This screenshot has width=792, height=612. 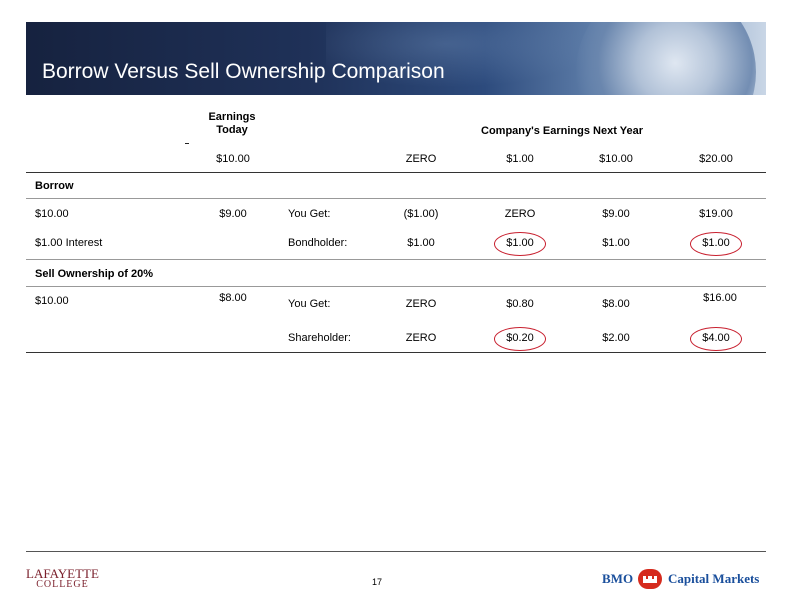 I want to click on borrow-you-get-0: ($1.00), so click(x=421, y=214).